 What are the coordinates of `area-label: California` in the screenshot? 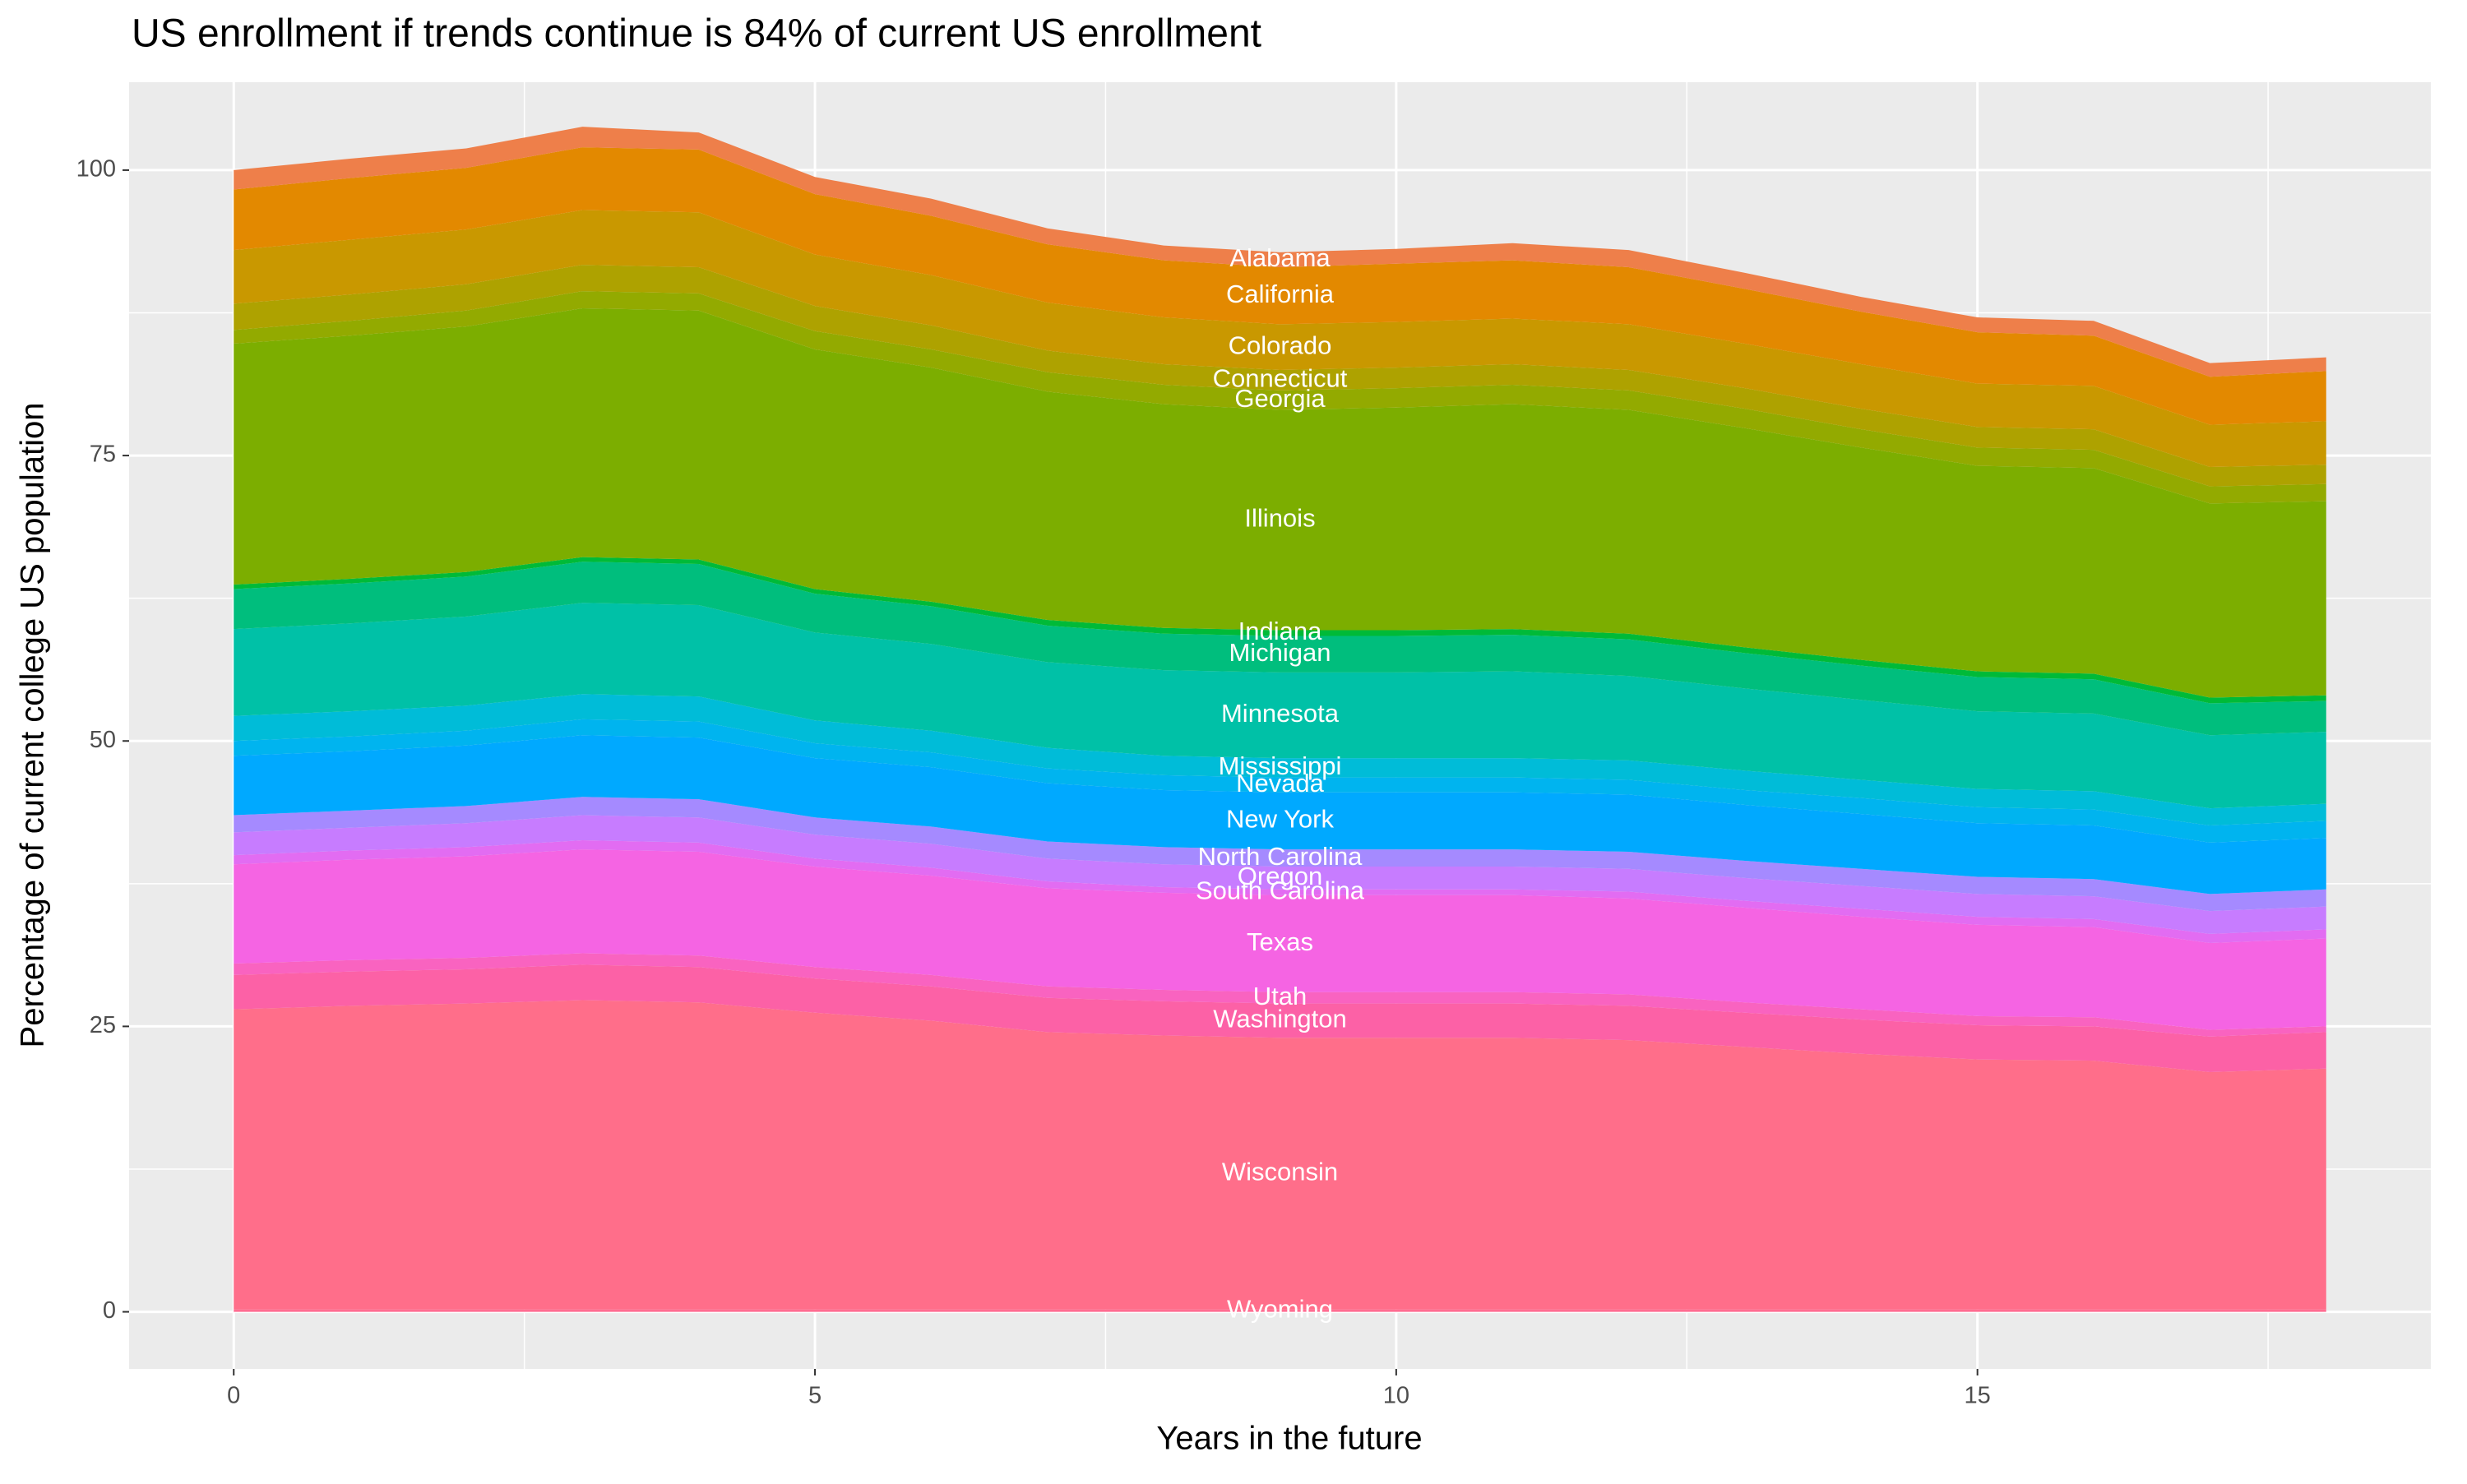 It's located at (1280, 294).